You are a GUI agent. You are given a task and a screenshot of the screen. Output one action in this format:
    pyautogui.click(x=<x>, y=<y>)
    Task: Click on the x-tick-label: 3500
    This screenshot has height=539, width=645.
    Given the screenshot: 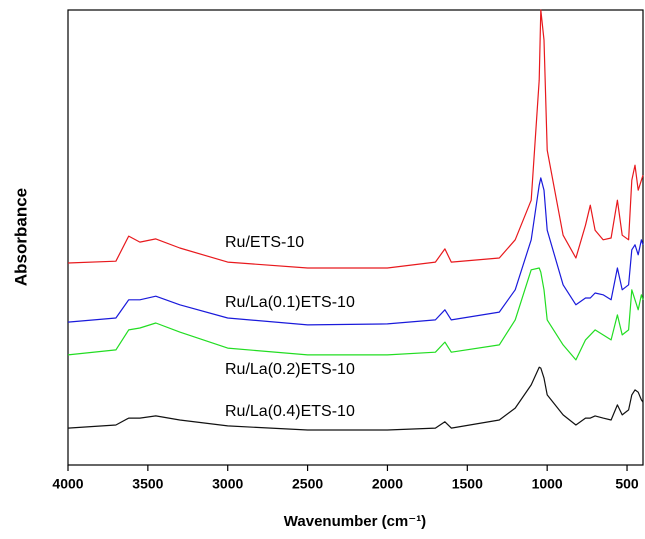 What is the action you would take?
    pyautogui.click(x=147, y=484)
    